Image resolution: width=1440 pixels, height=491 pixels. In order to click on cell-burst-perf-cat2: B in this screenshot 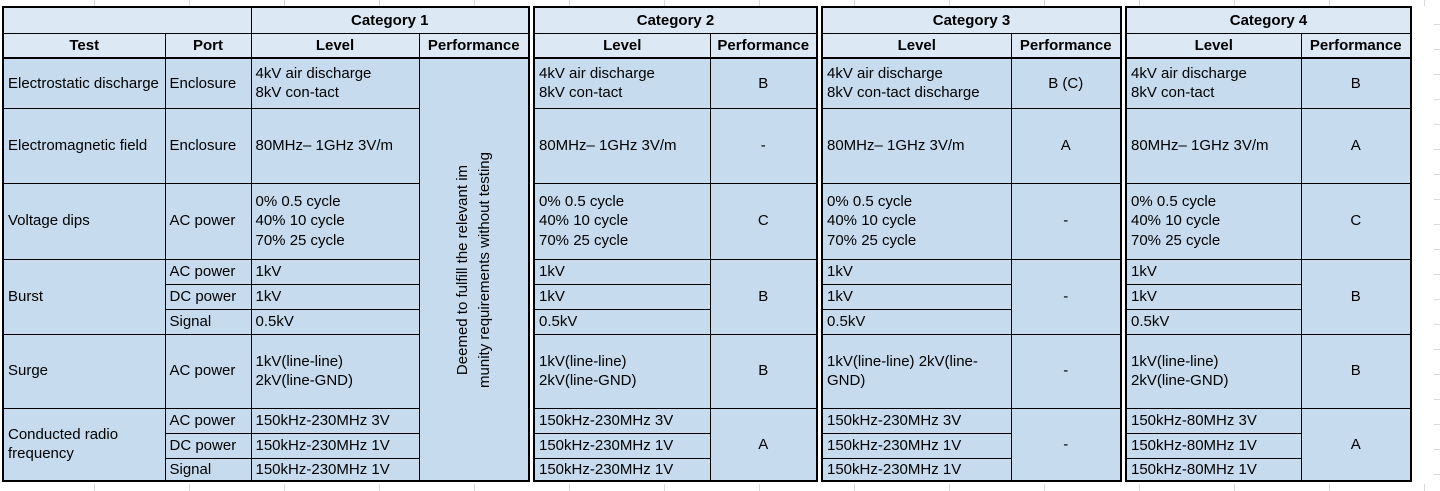, I will do `click(763, 296)`.